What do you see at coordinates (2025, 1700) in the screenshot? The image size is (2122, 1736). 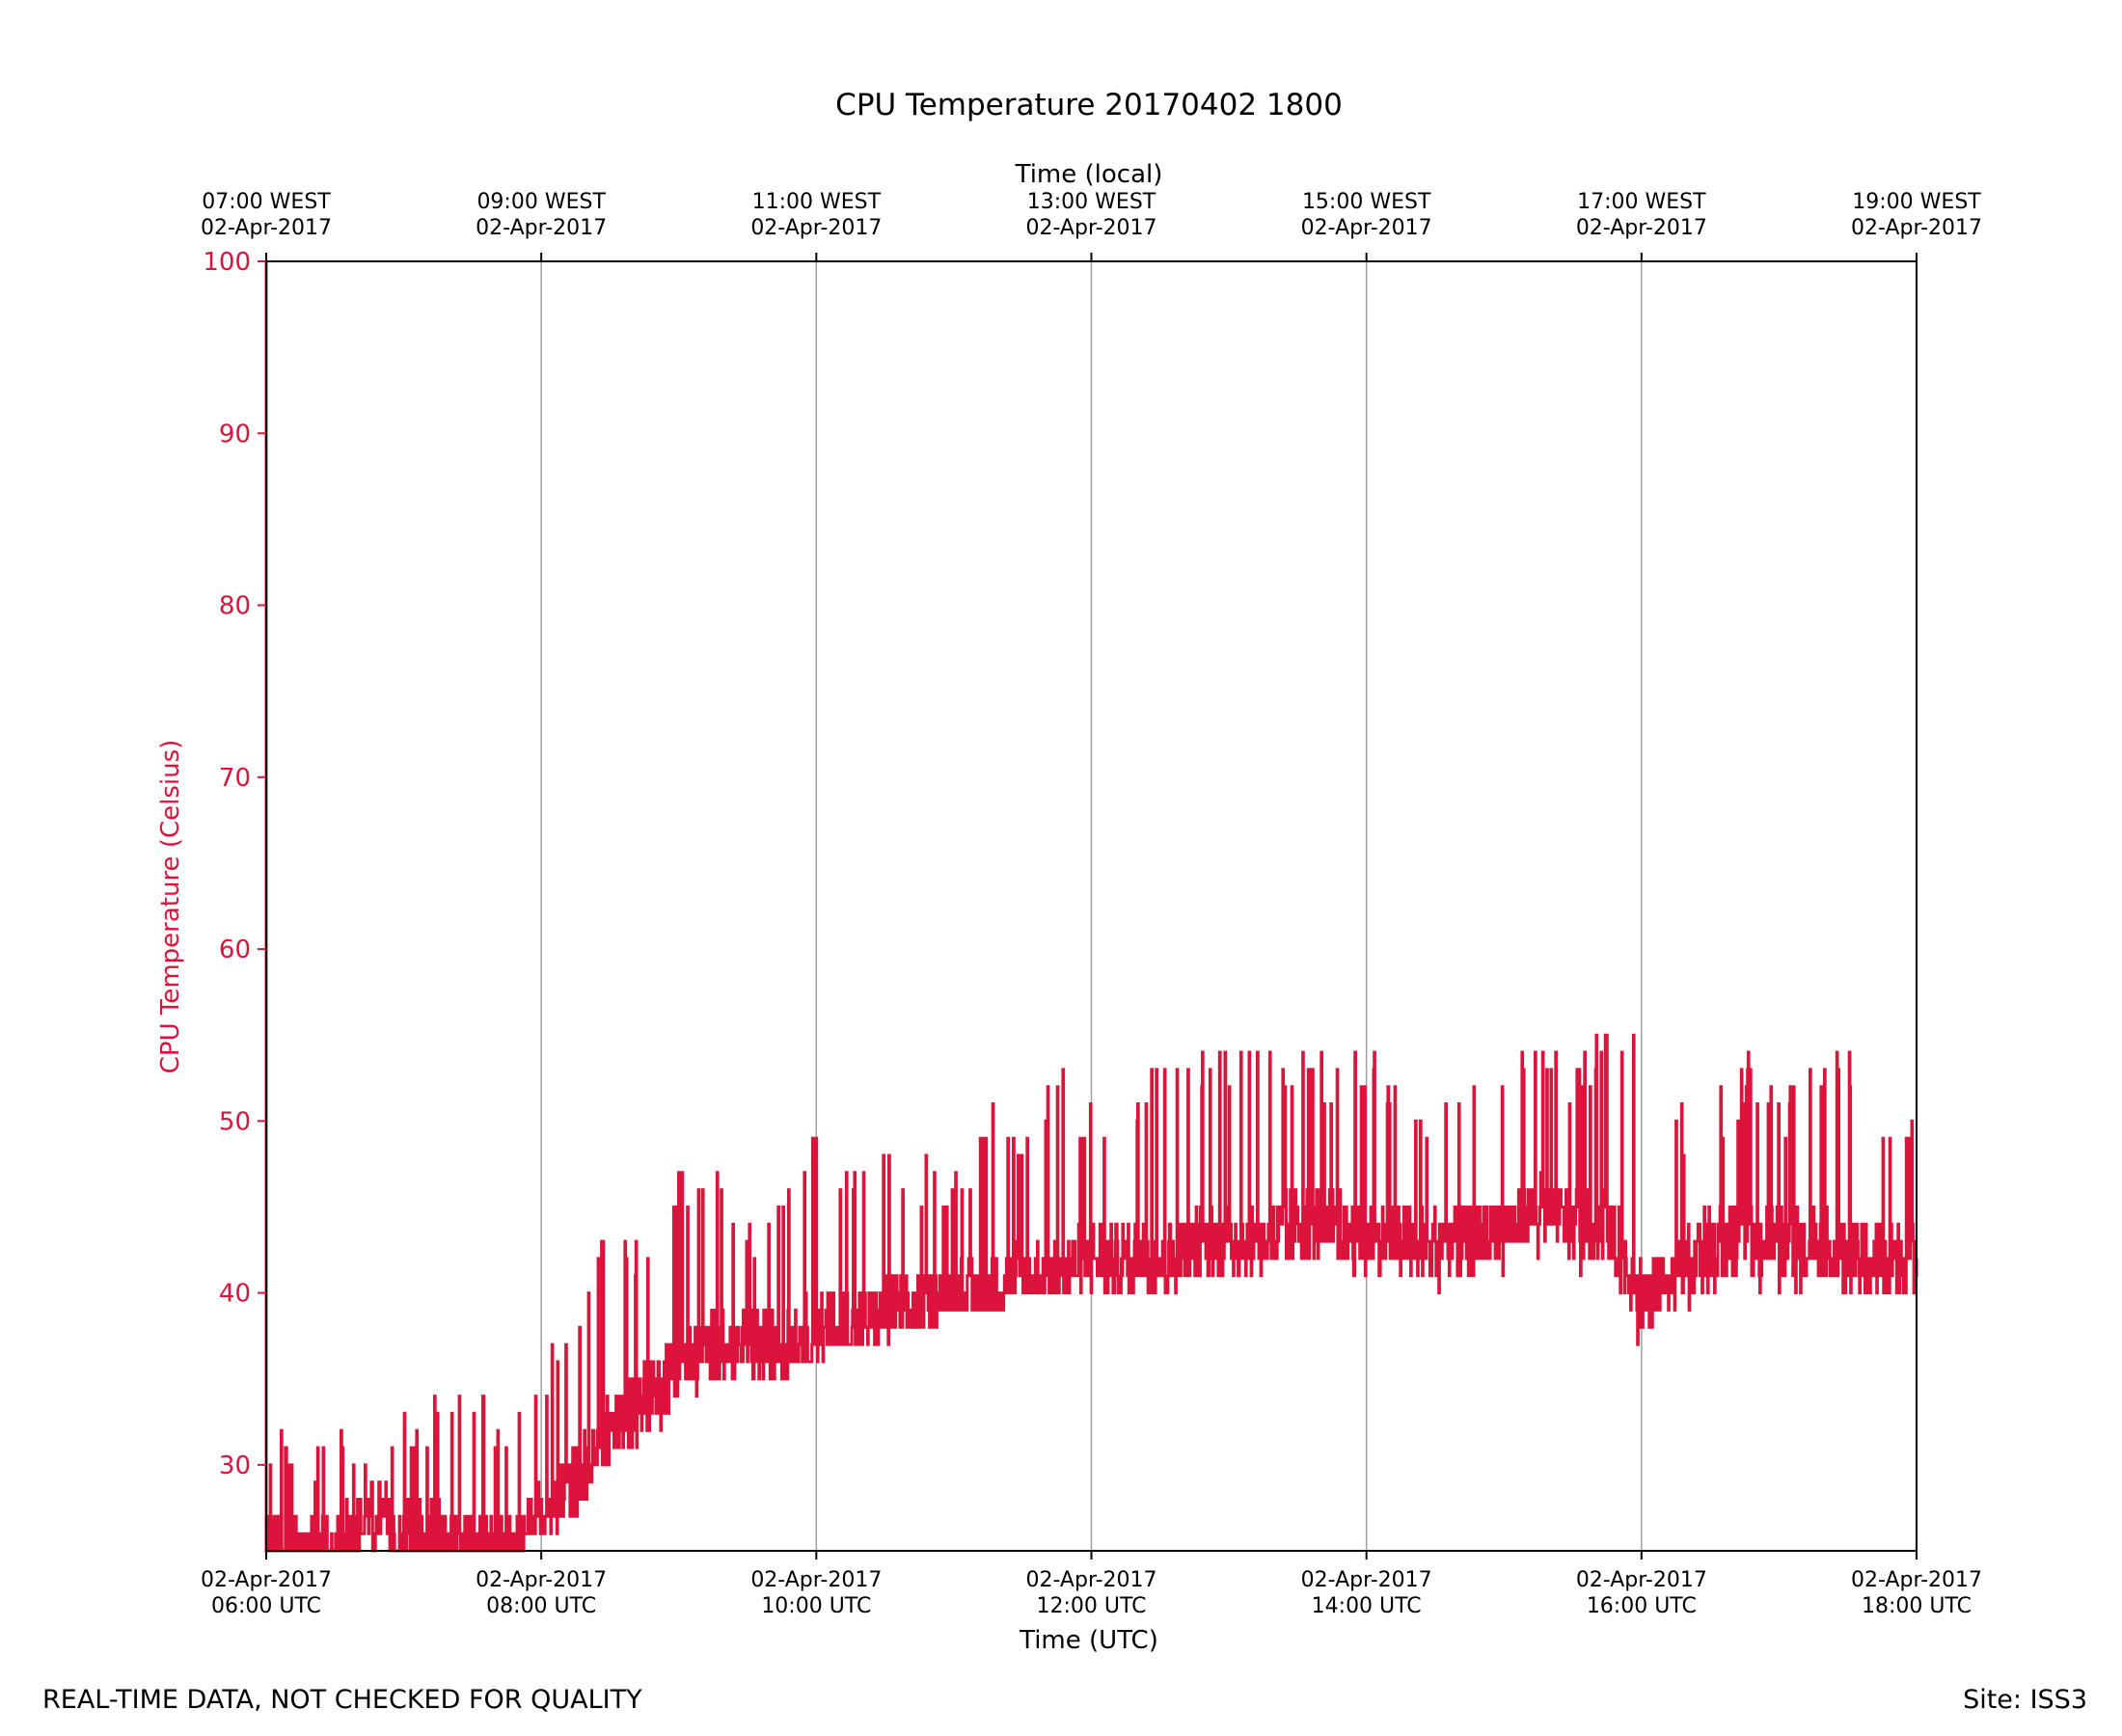 I see `footer-site: Site: ISS3` at bounding box center [2025, 1700].